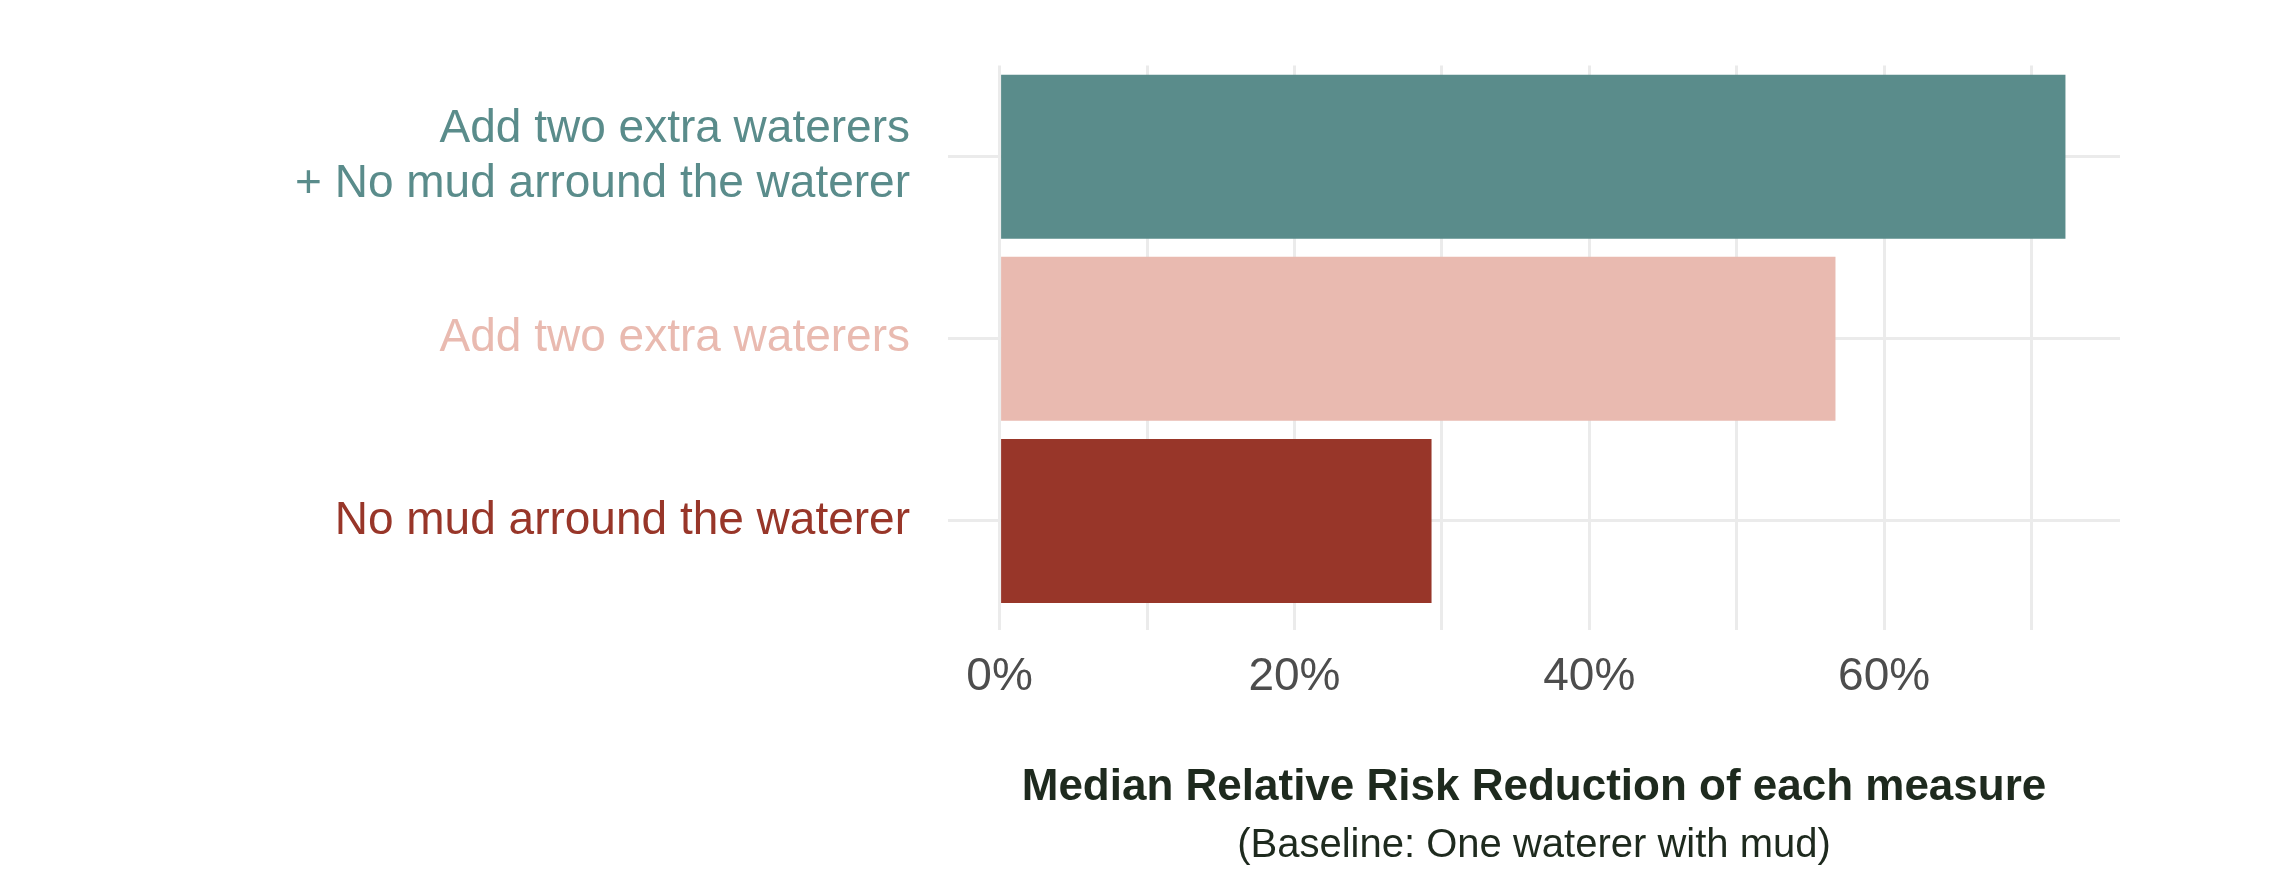 This screenshot has height=873, width=2290. What do you see at coordinates (622, 517) in the screenshot?
I see `y-tick-label: No mud arround the waterer` at bounding box center [622, 517].